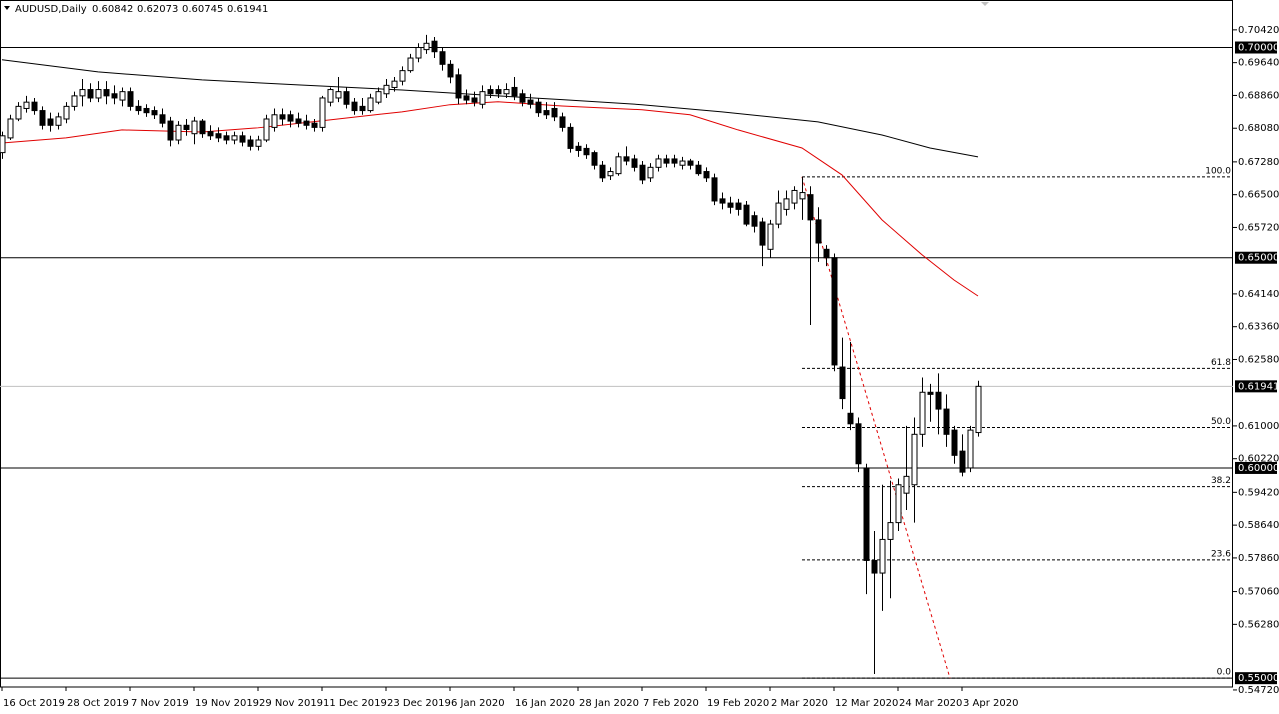 The width and height of the screenshot is (1279, 714). I want to click on x-tick-label: 7 Feb 2020, so click(671, 703).